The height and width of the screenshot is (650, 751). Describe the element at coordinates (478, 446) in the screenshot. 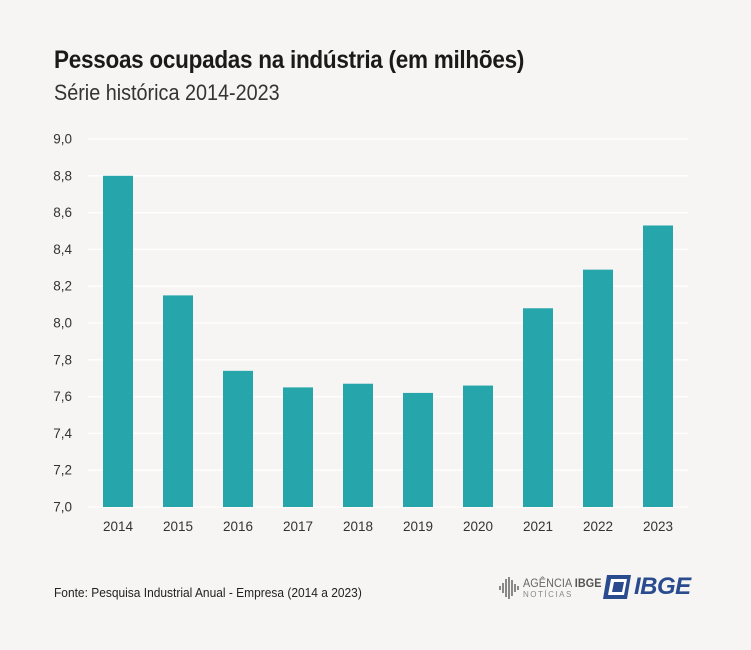

I see `bar-2020` at that location.